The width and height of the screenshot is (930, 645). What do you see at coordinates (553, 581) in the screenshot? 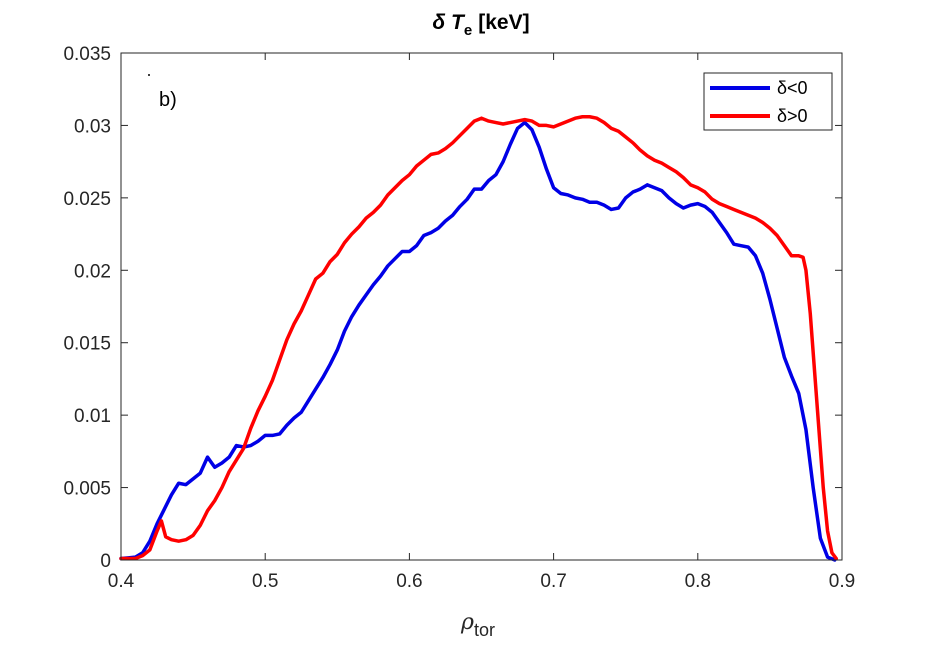
I see `x-tick-label: 0.7` at bounding box center [553, 581].